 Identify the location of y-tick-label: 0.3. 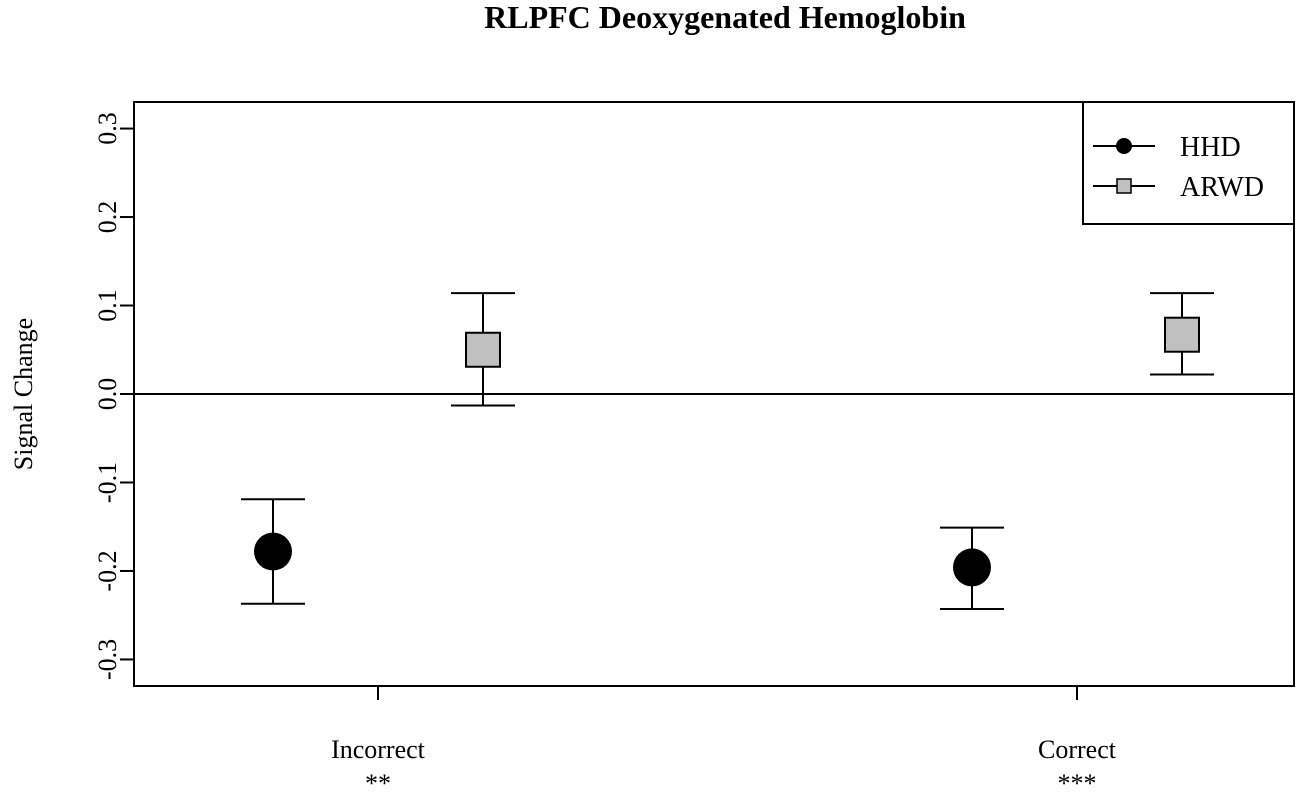
(107, 128).